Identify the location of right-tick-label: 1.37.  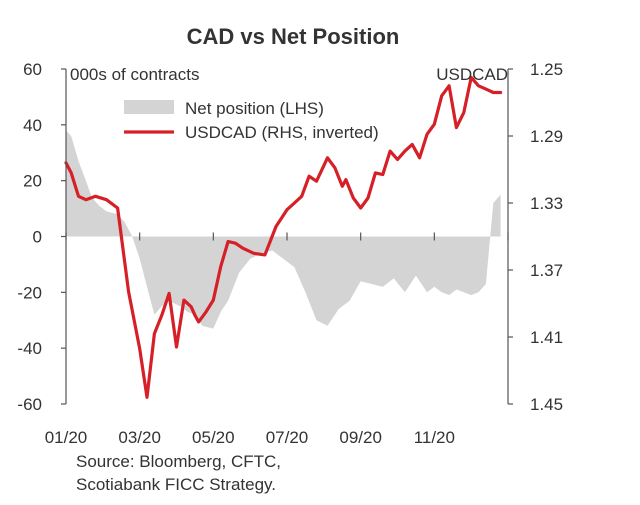
(546, 270).